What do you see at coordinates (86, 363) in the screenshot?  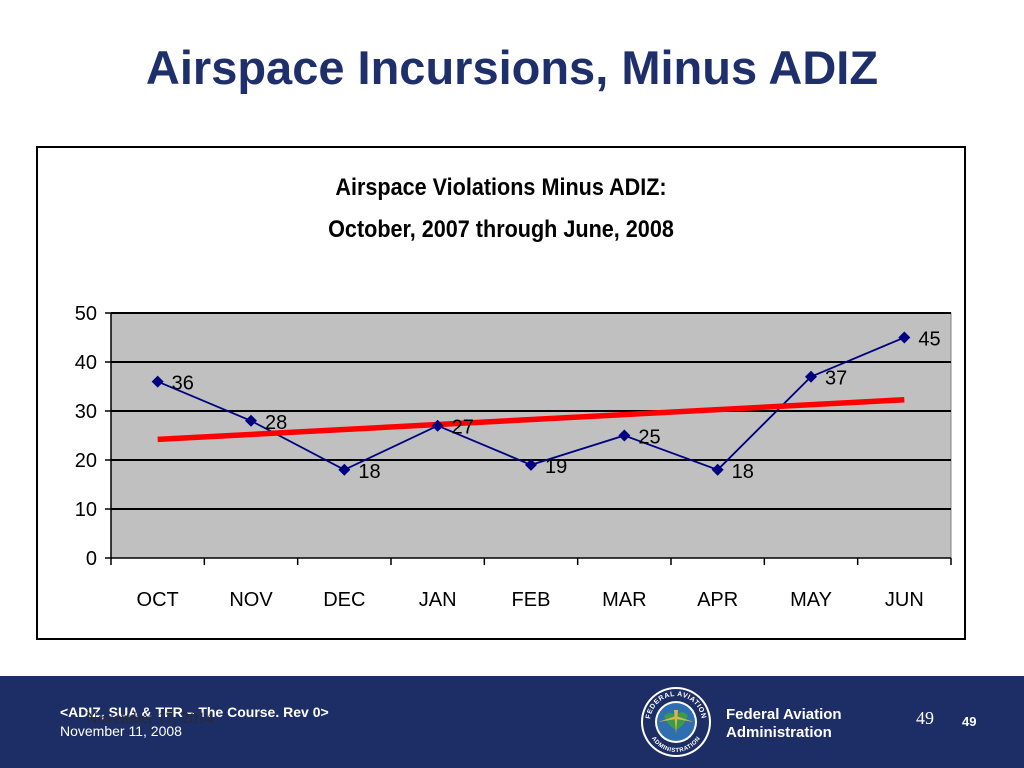 I see `y-tick-label: 40` at bounding box center [86, 363].